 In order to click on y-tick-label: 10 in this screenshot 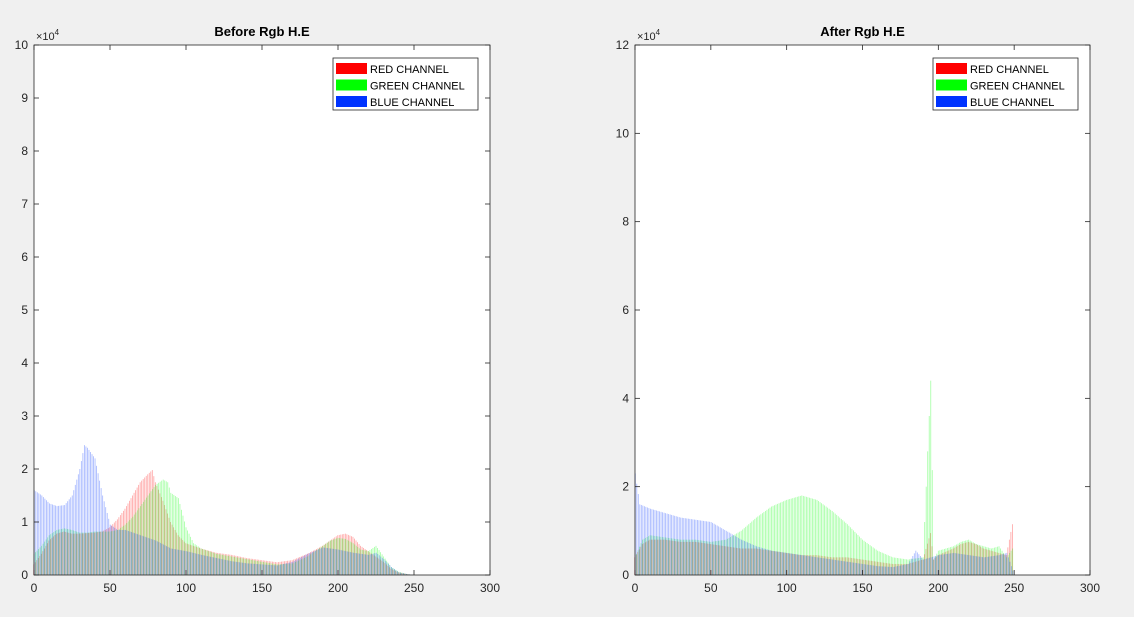, I will do `click(623, 133)`.